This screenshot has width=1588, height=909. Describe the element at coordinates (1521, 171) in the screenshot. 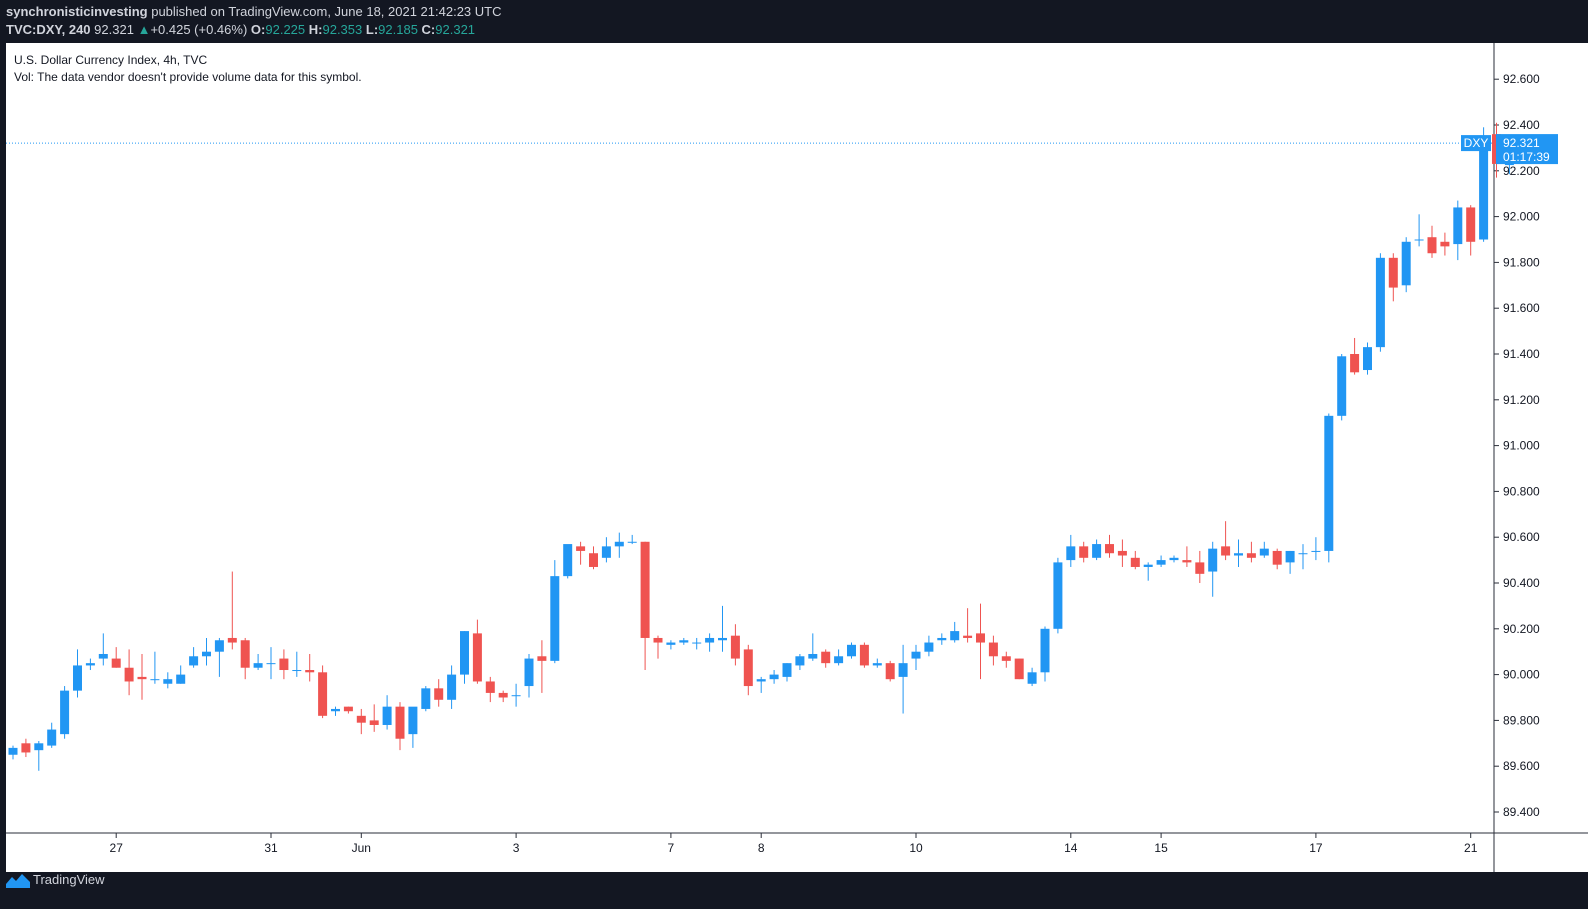

I see `price-tick-label: 92.200` at that location.